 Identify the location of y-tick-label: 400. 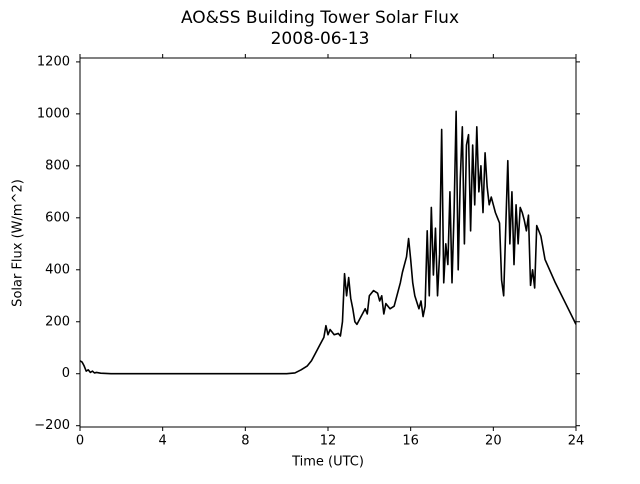
(57, 269).